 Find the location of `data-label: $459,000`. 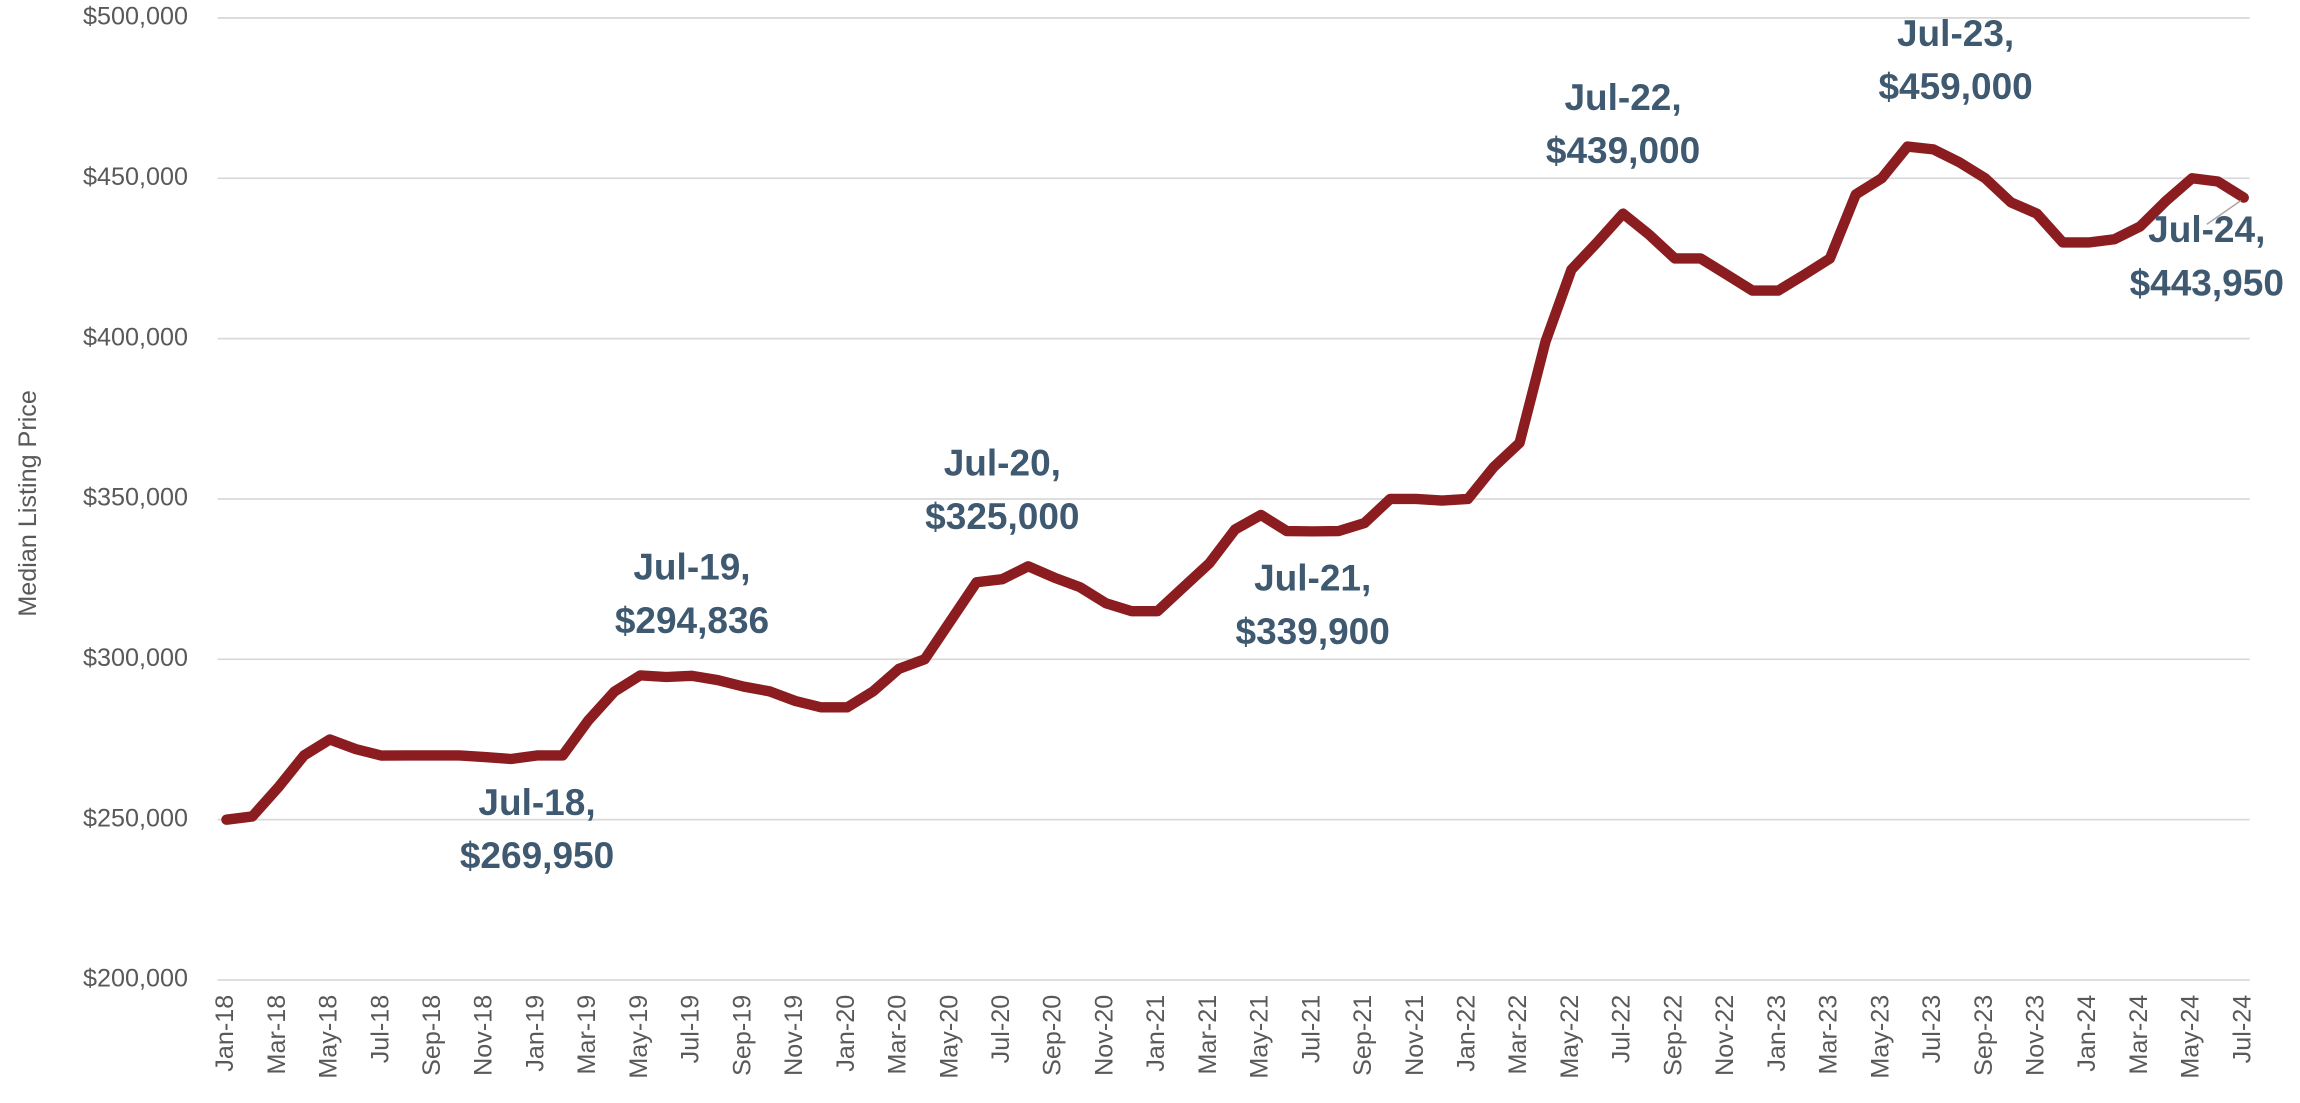

data-label: $459,000 is located at coordinates (1955, 86).